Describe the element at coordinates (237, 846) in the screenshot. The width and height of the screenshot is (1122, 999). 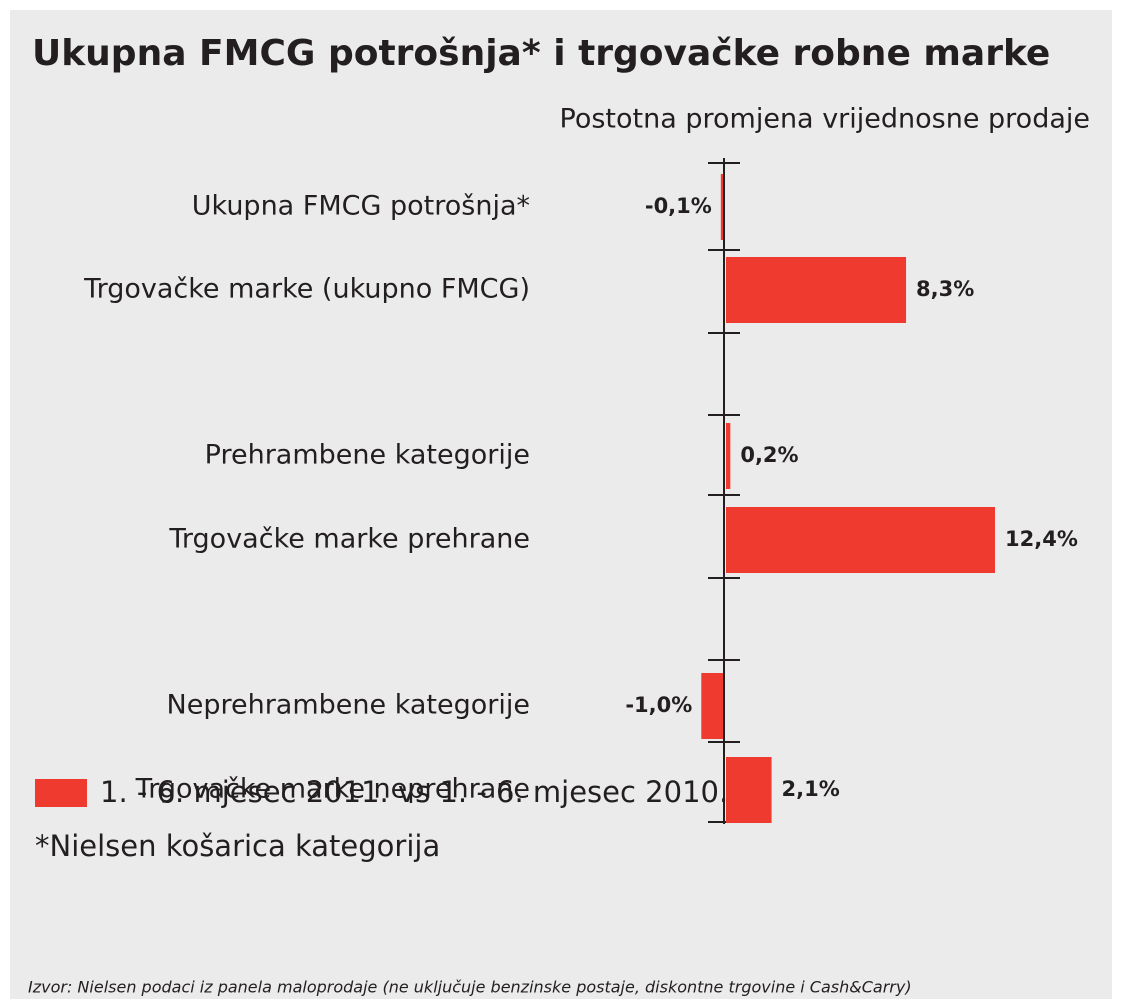
I see `note: *Nielsen košarica kategorija` at that location.